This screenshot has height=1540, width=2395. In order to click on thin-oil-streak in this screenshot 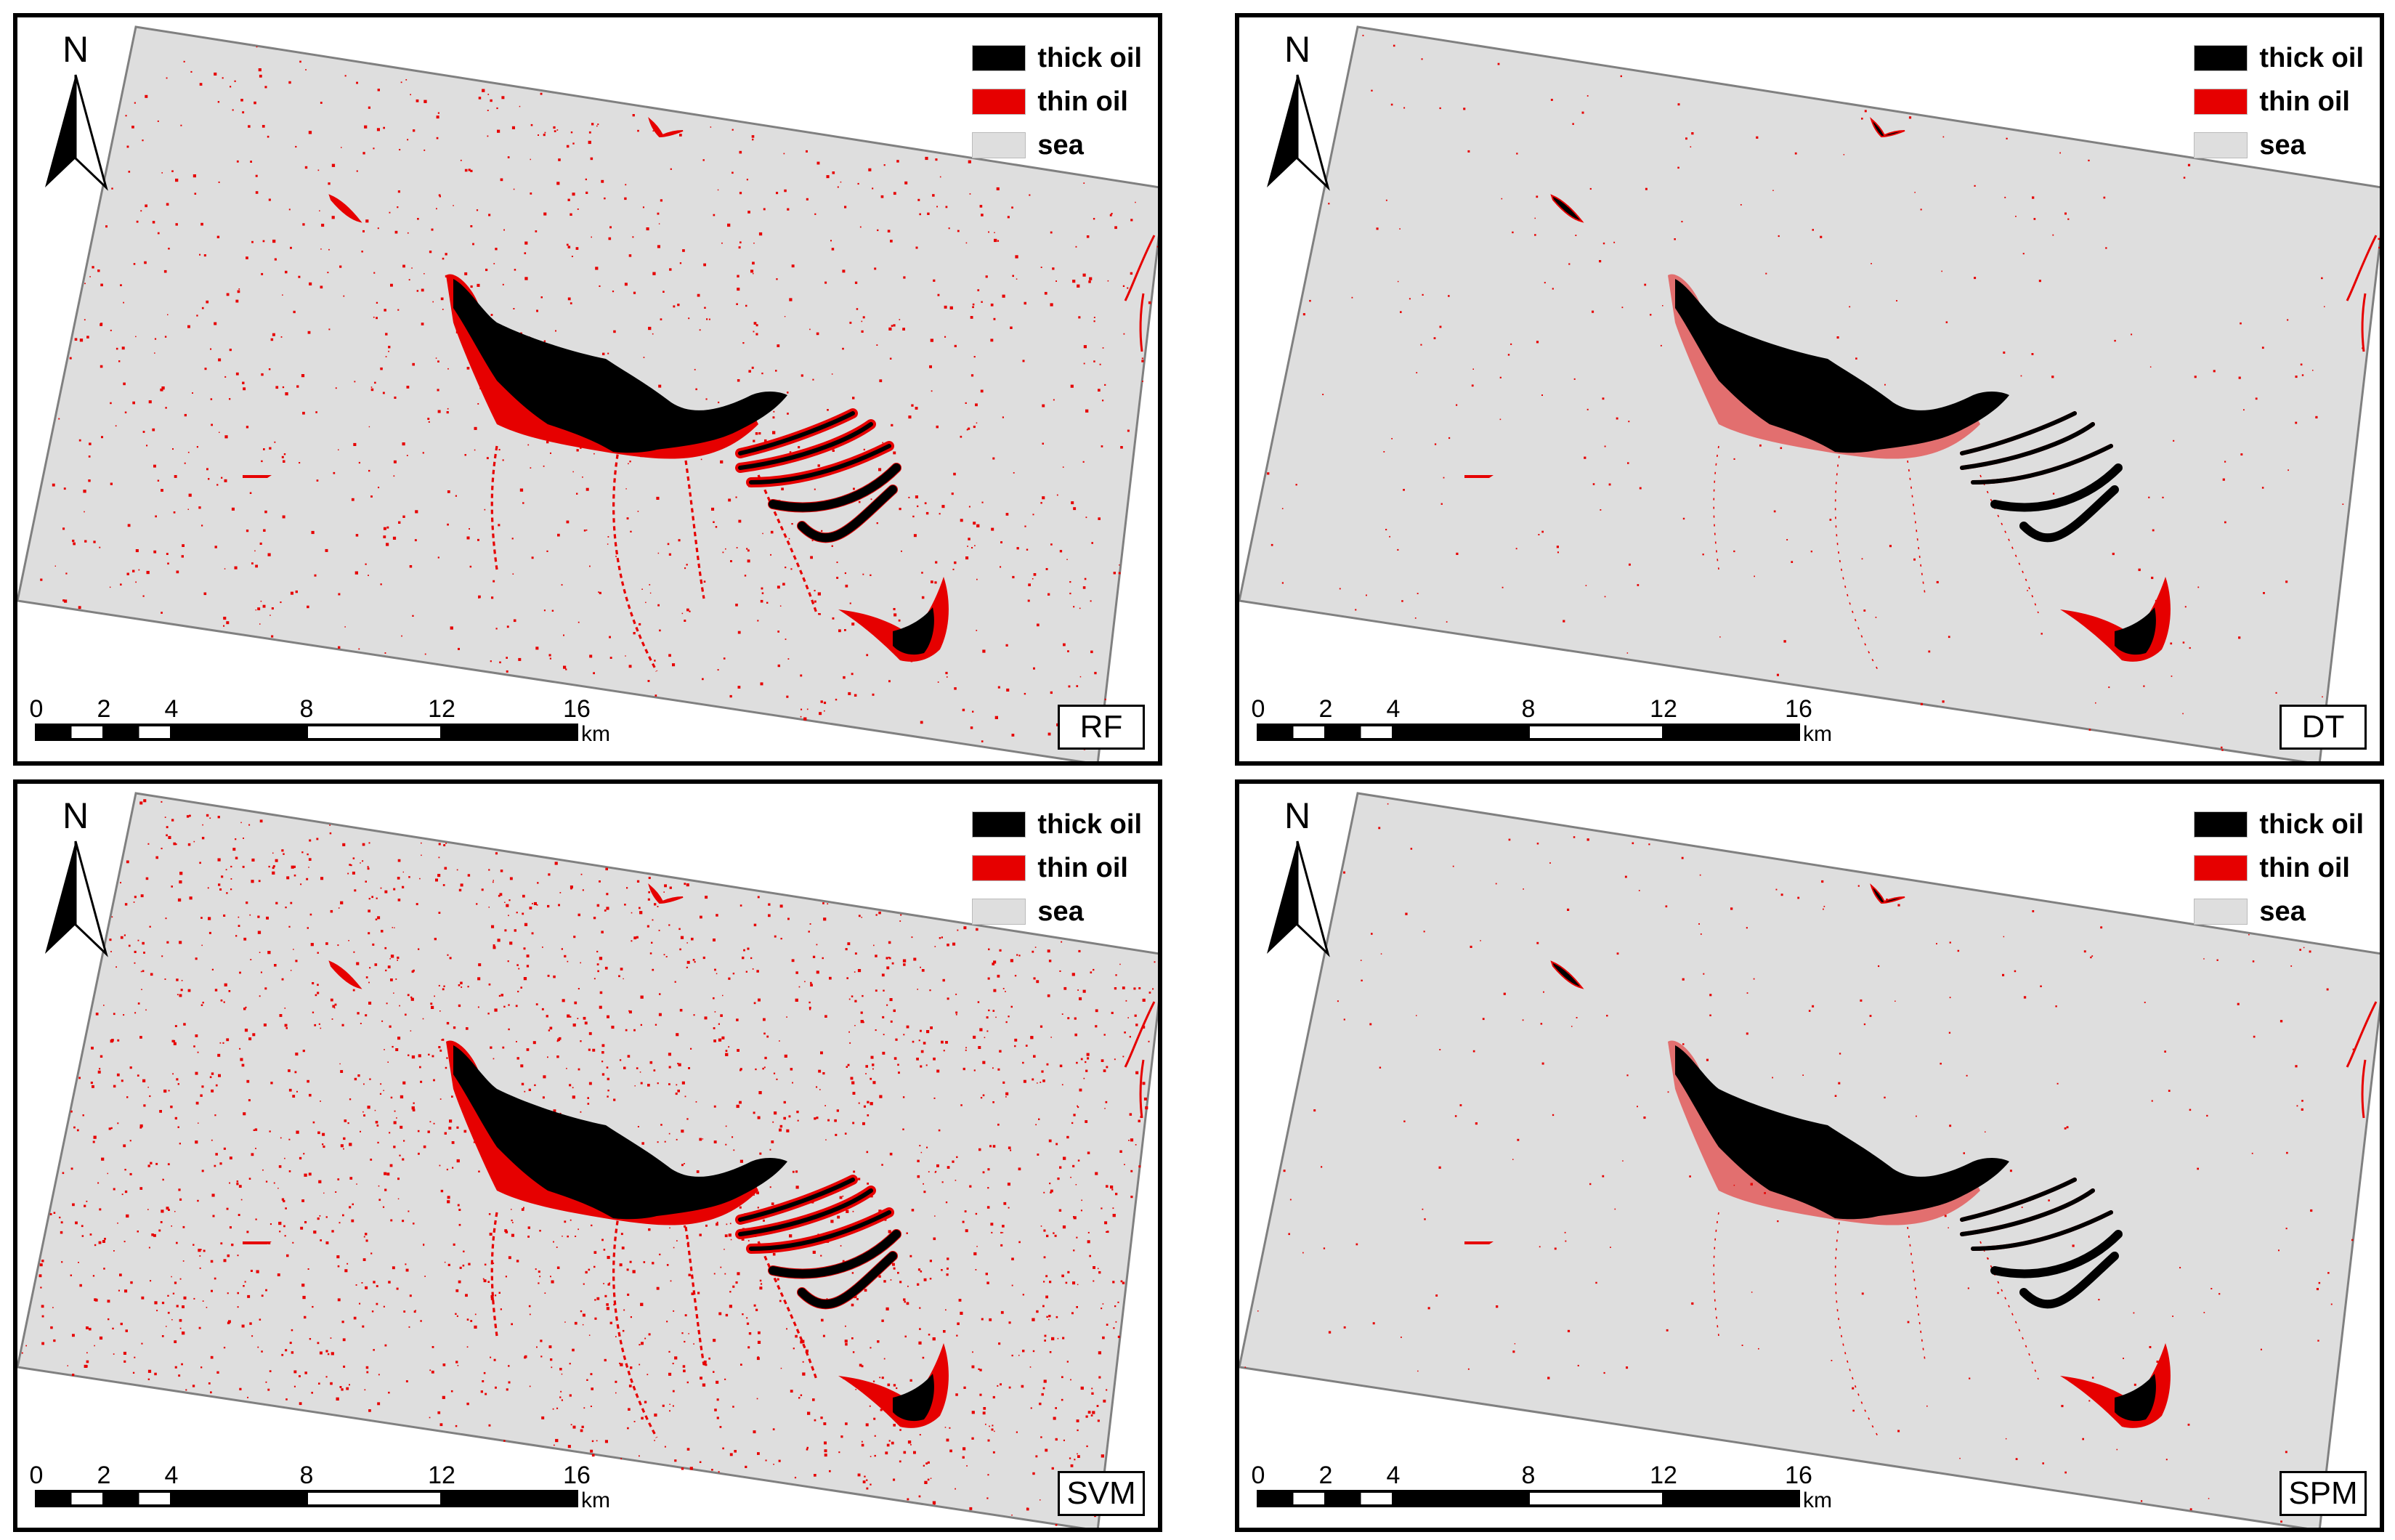, I will do `click(1917, 1296)`.